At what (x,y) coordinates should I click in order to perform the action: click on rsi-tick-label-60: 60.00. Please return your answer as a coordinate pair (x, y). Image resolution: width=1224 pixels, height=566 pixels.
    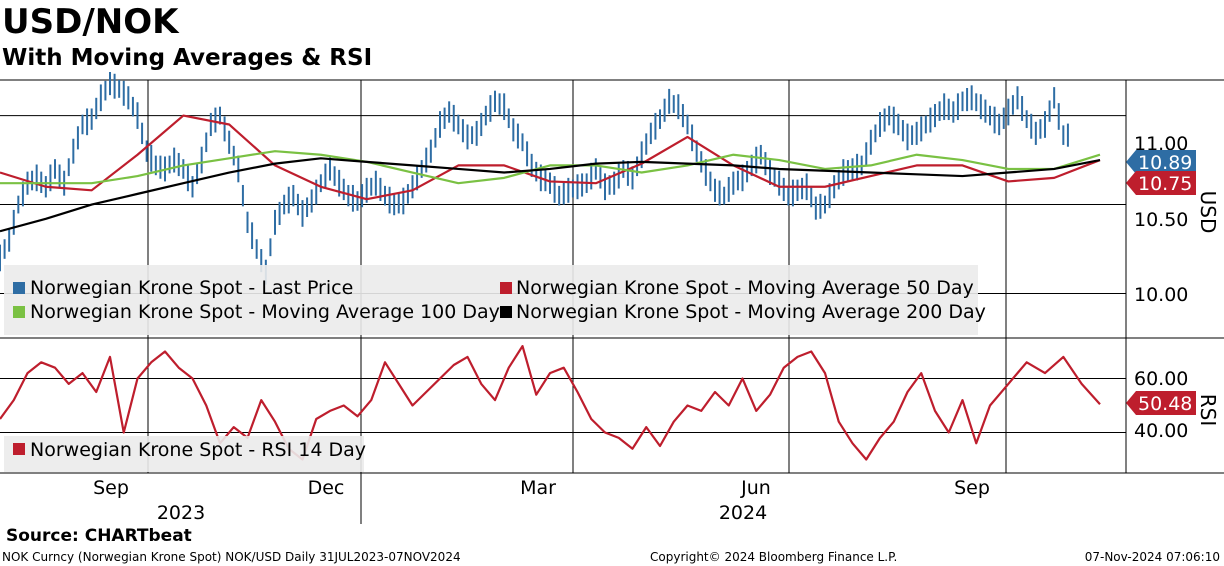
    Looking at the image, I should click on (1161, 379).